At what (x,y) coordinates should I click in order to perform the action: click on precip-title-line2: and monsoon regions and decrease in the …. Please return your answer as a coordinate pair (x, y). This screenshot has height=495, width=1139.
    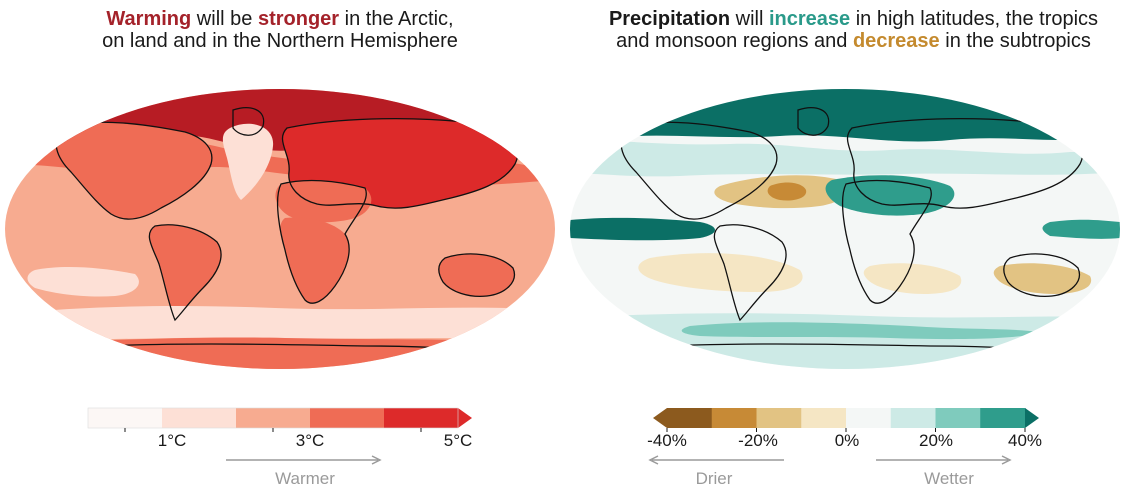
    Looking at the image, I should click on (853, 41).